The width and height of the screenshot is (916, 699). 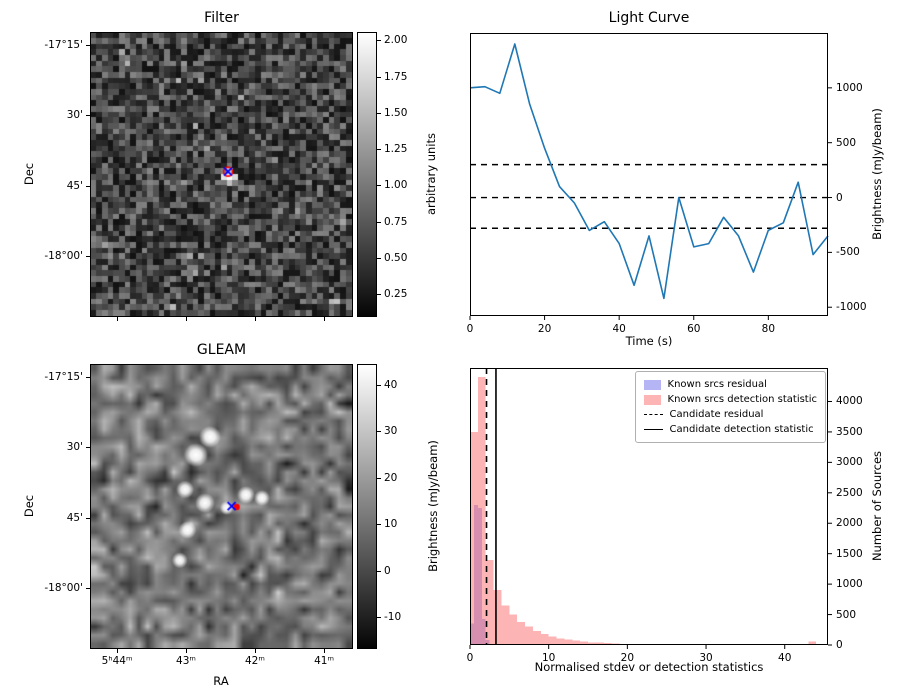 I want to click on filter-colorbar-tick-label: 1.50, so click(x=396, y=112).